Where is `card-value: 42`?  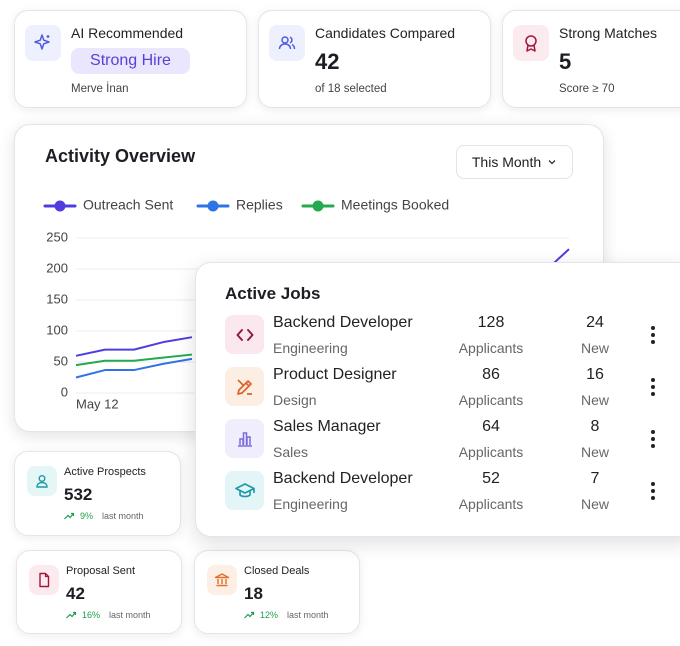 card-value: 42 is located at coordinates (327, 61).